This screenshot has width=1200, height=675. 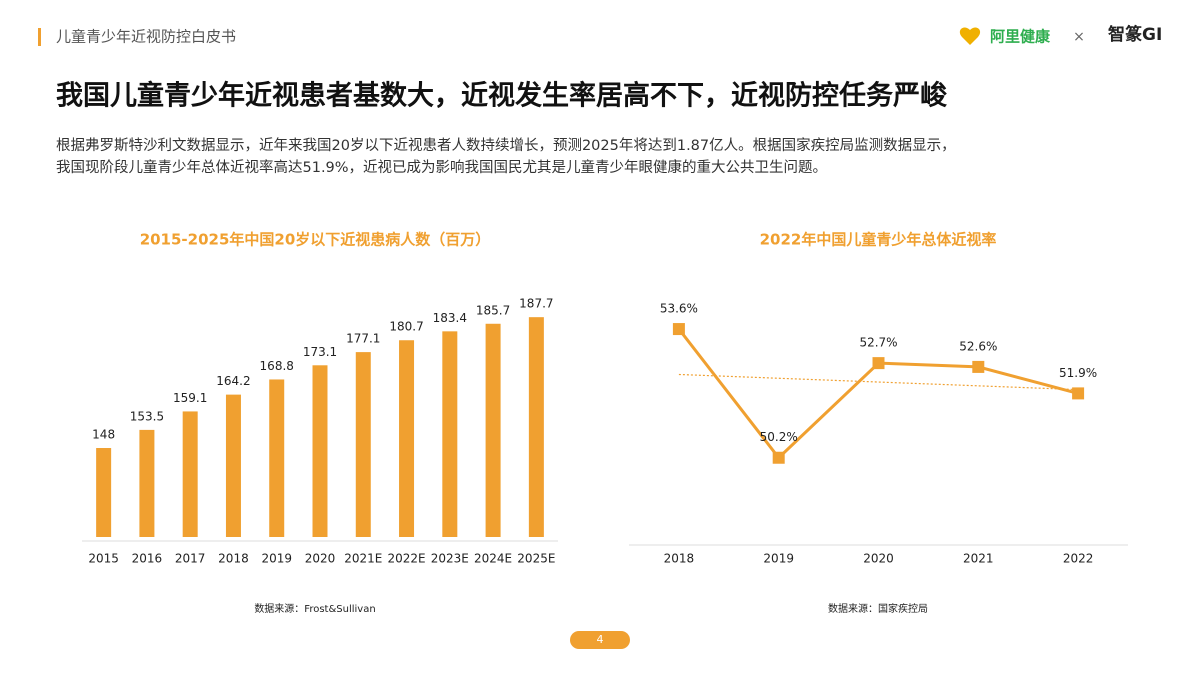 I want to click on page-number: 4, so click(x=600, y=639).